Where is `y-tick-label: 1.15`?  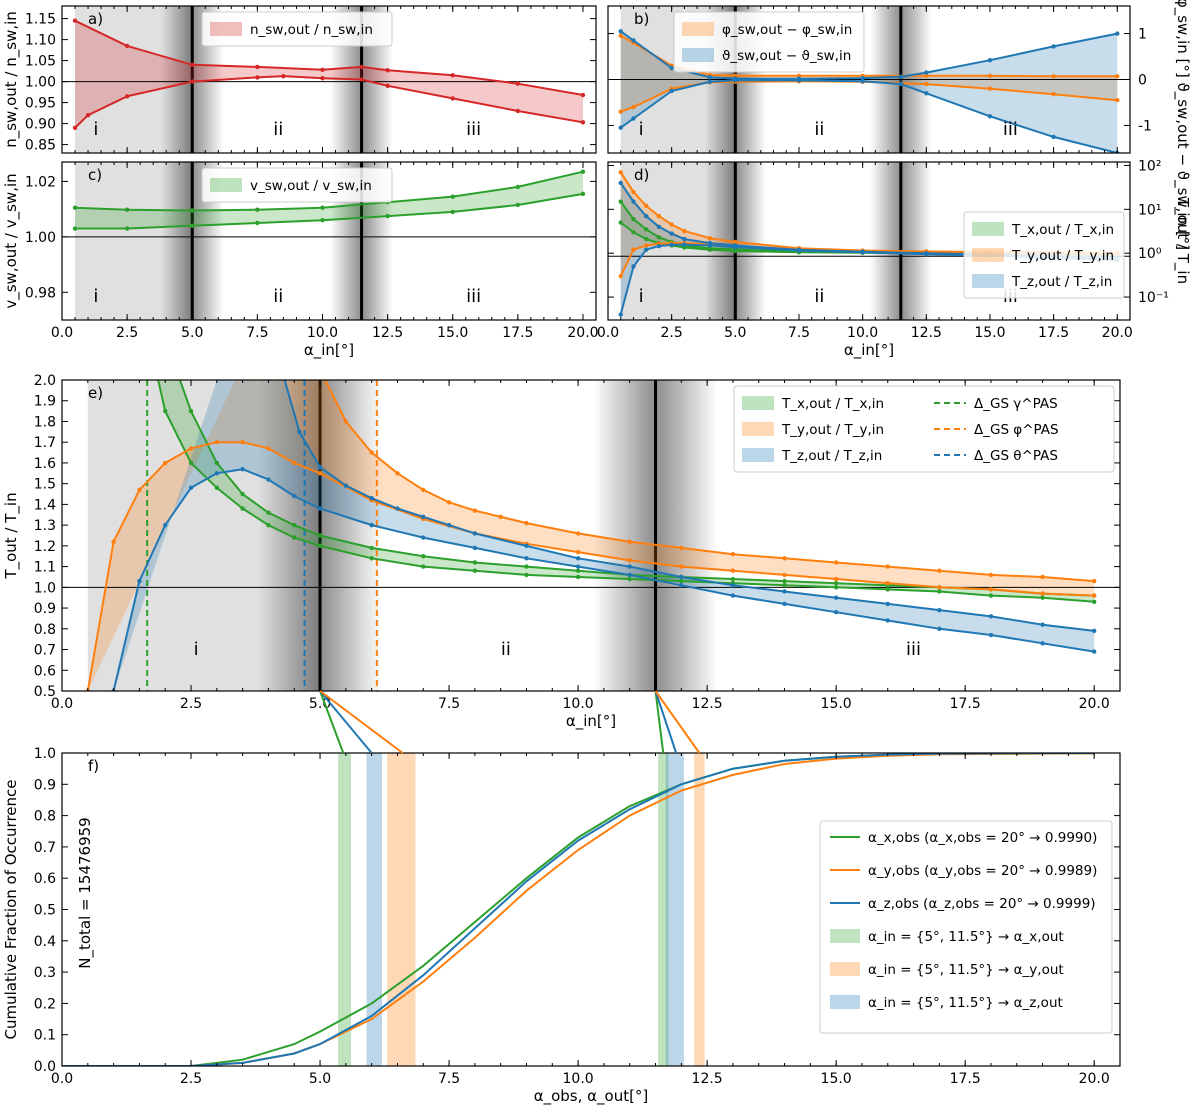
y-tick-label: 1.15 is located at coordinates (40, 20).